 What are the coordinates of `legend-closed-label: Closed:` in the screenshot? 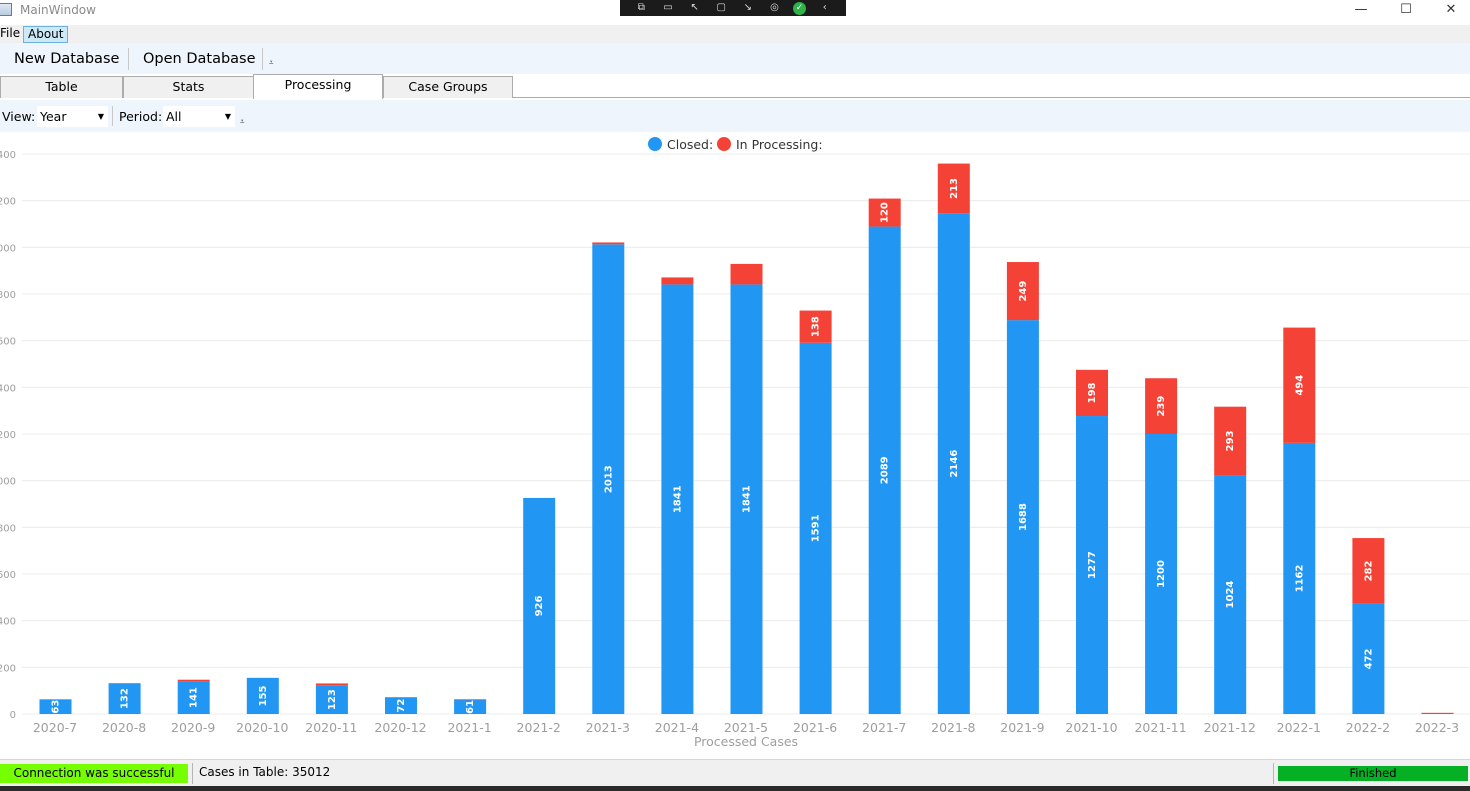 It's located at (690, 144).